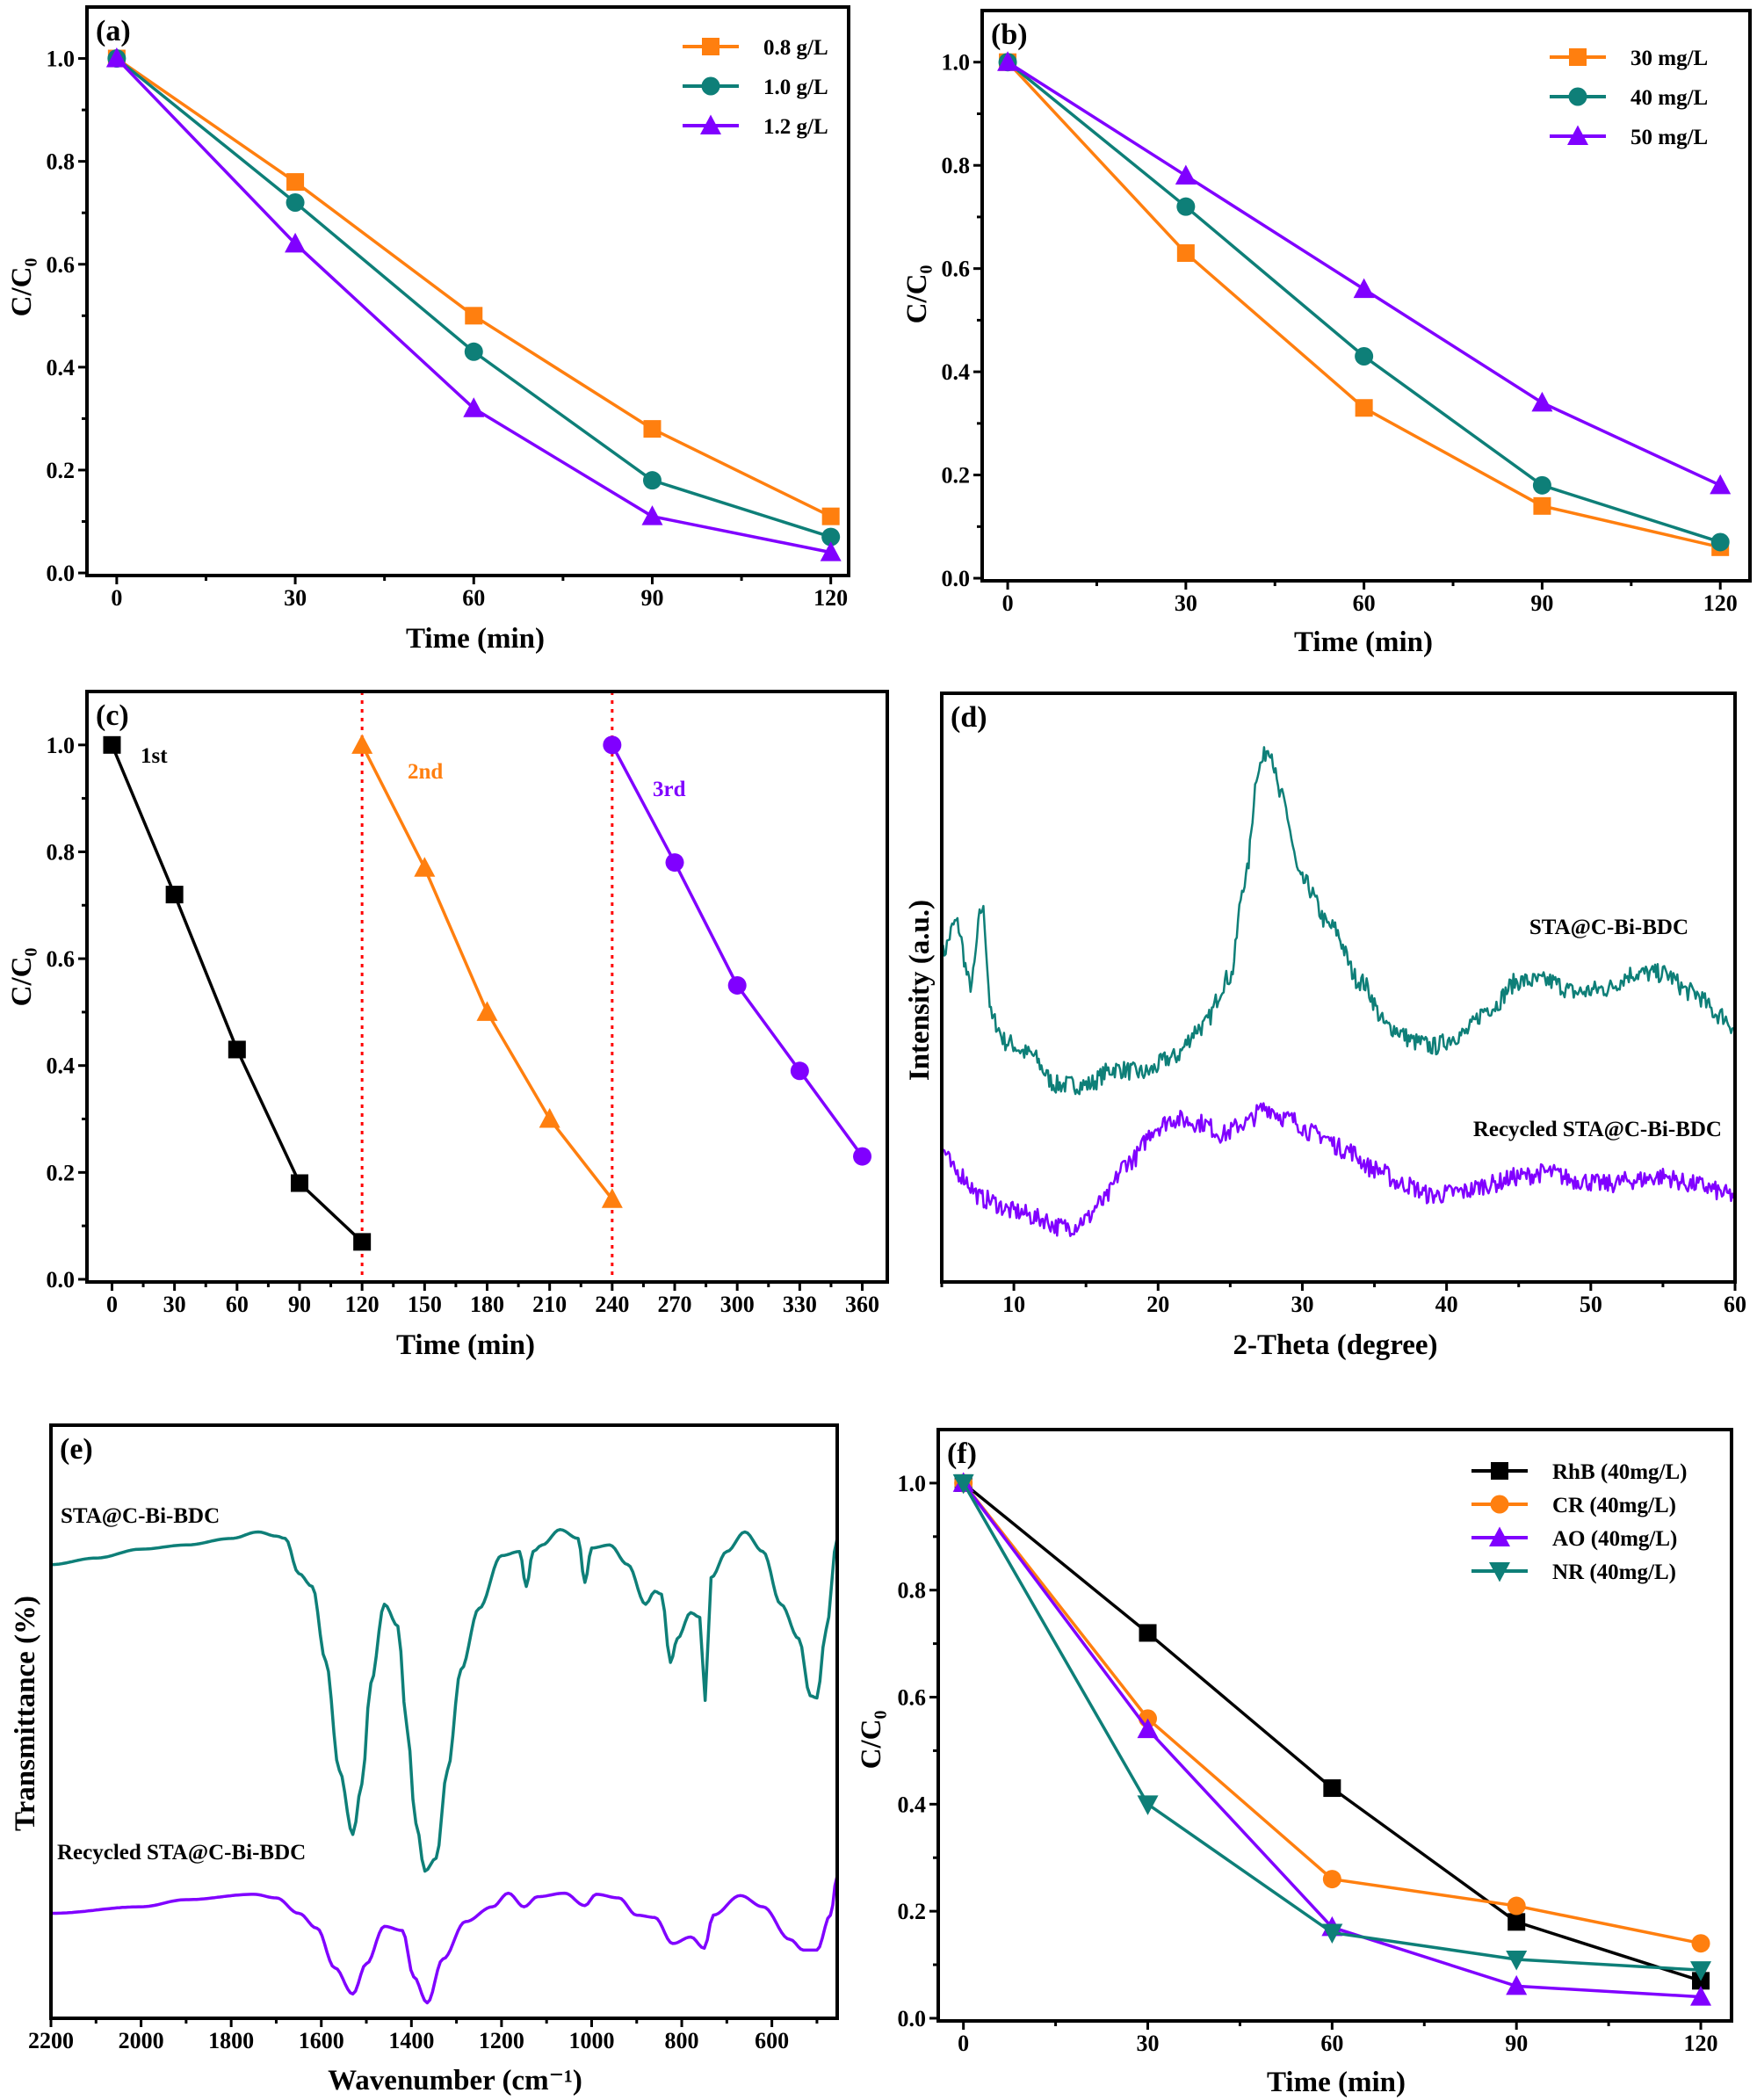 Image resolution: width=1757 pixels, height=2100 pixels. Describe the element at coordinates (755, 87) in the screenshot. I see `legend-entry: 1.0 g/L` at that location.